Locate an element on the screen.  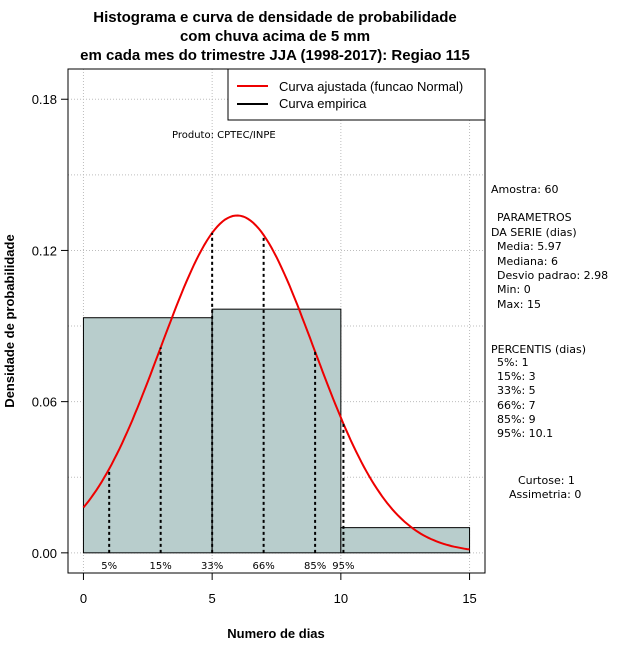
y-tick-label-0: 0.00 is located at coordinates (44, 553).